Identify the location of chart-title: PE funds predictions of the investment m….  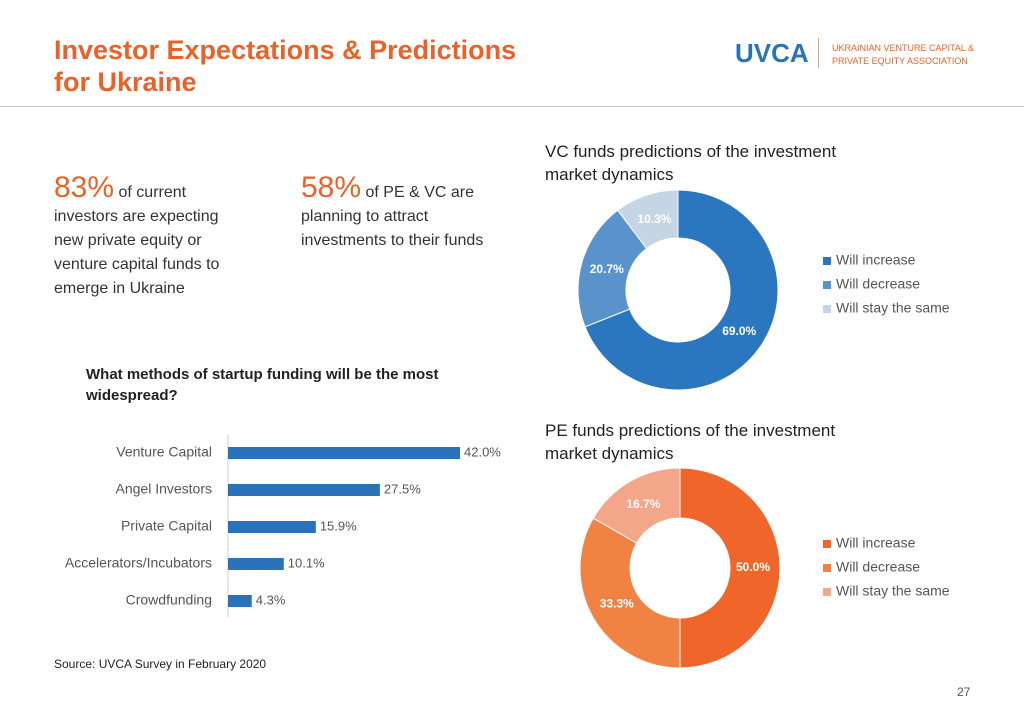
(690, 442).